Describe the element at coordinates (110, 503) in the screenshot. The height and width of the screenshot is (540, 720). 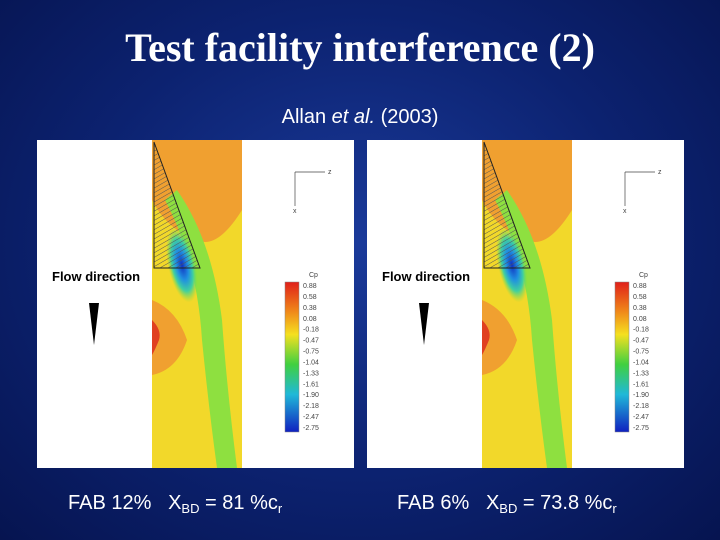
I see `config: FAB 12%` at that location.